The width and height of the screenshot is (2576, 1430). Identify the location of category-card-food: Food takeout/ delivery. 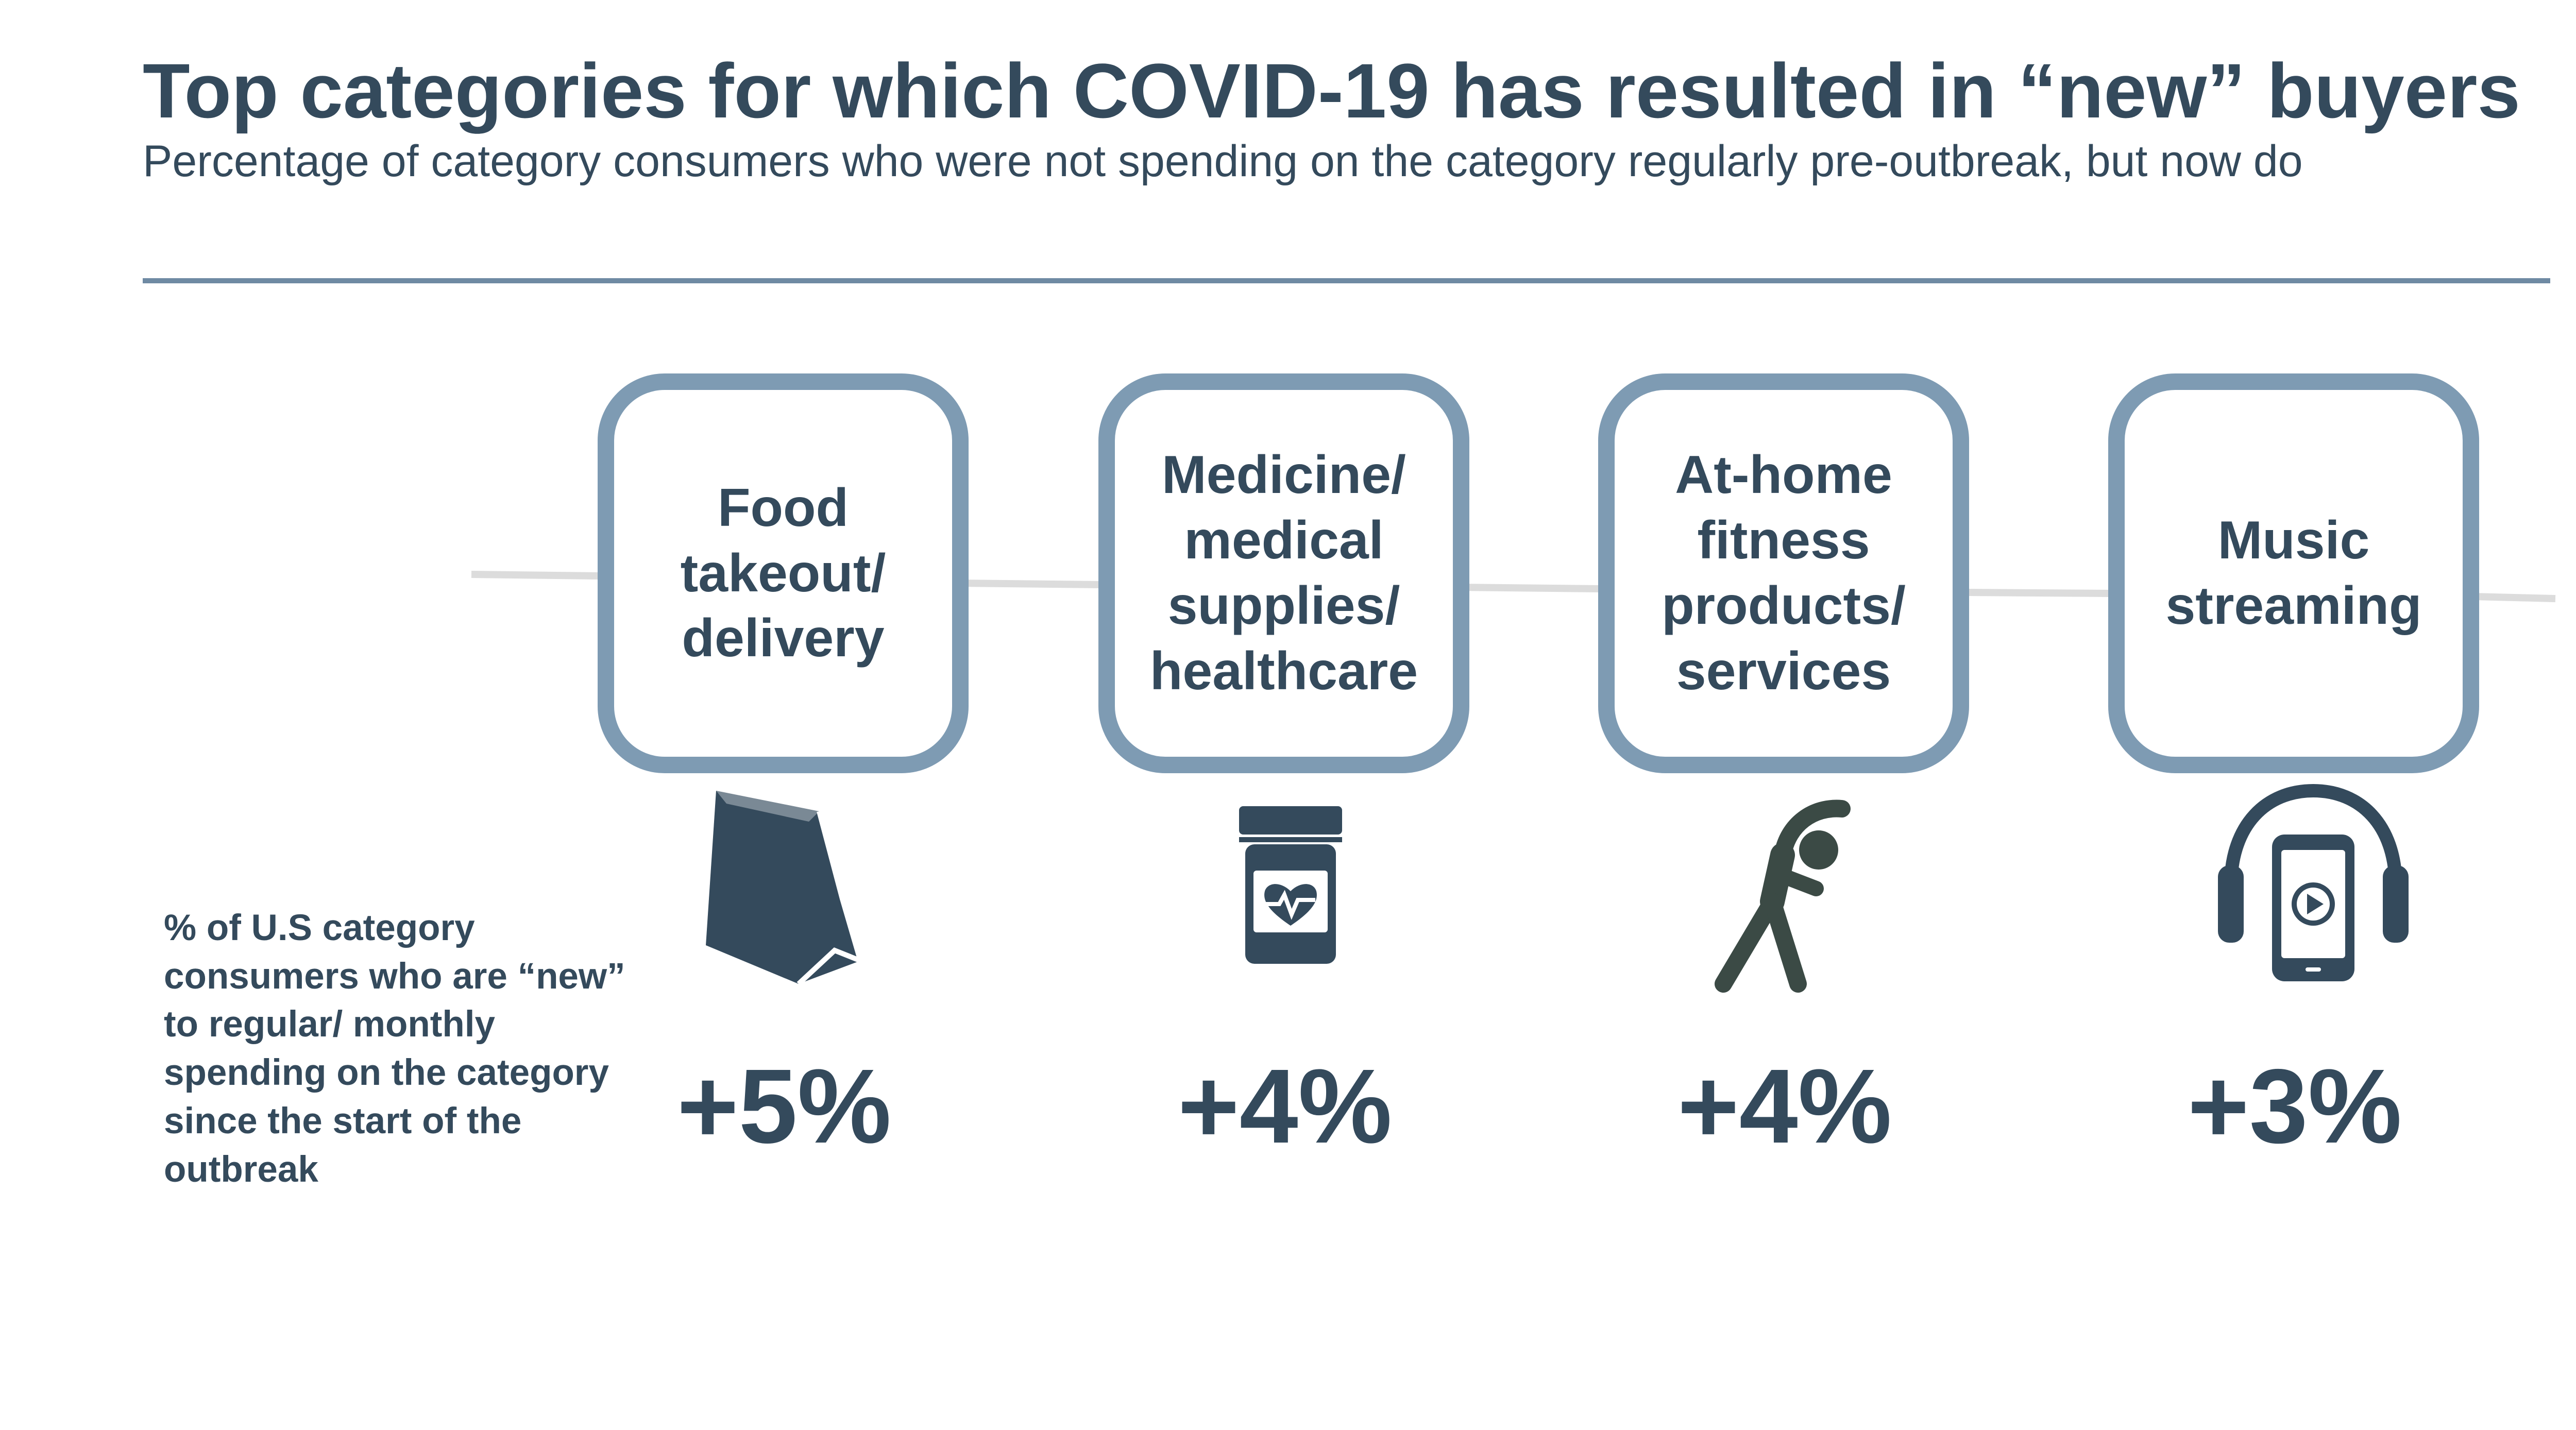
(783, 573).